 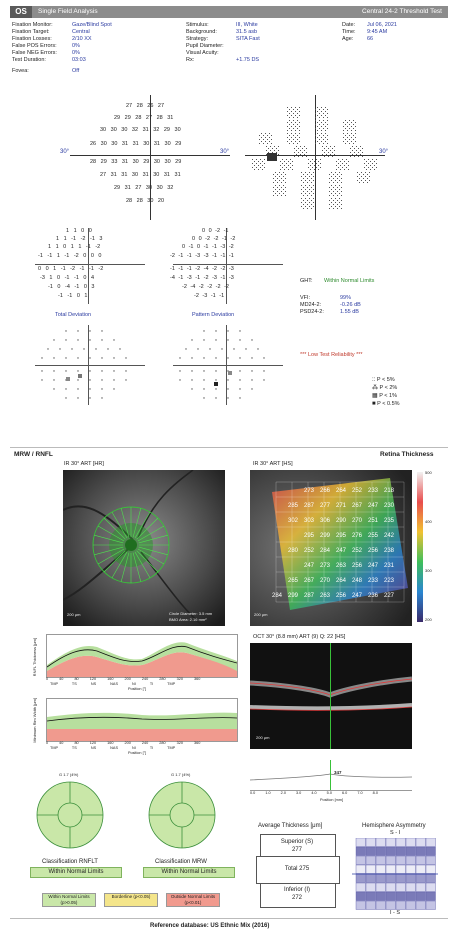 I want to click on info-value: 66, so click(x=370, y=39).